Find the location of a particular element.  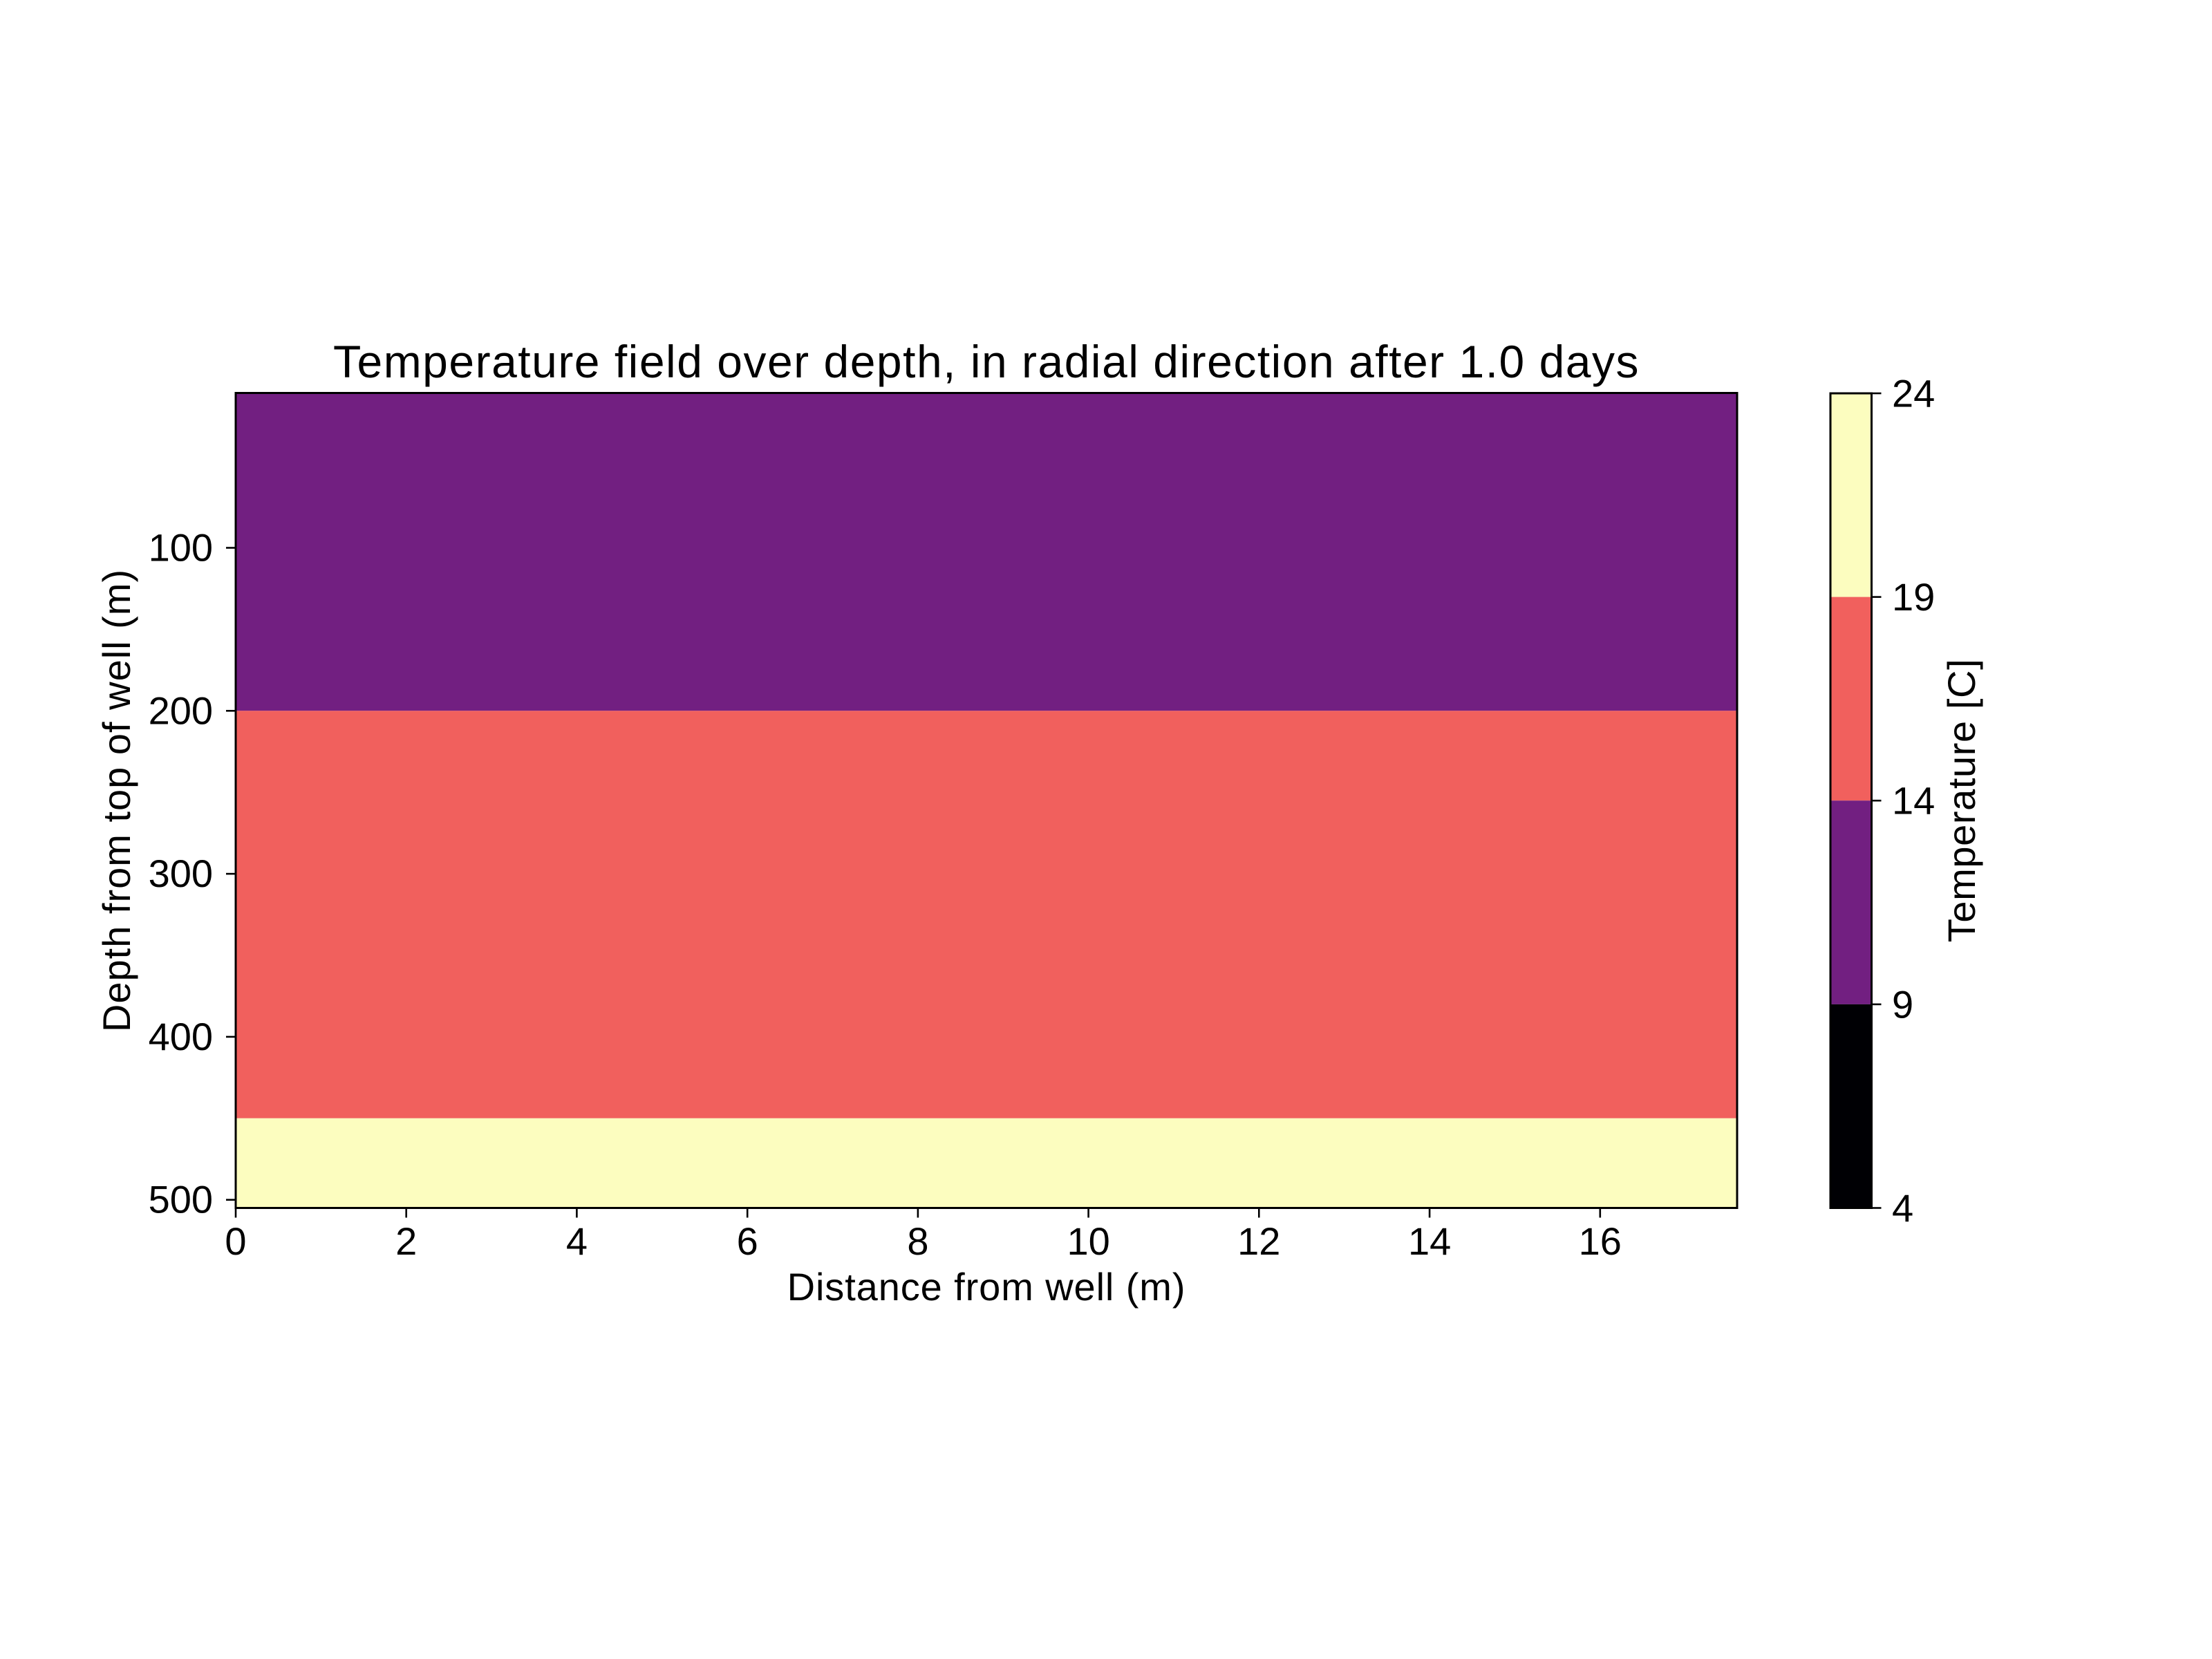

svg-text: 100 is located at coordinates (181, 548).